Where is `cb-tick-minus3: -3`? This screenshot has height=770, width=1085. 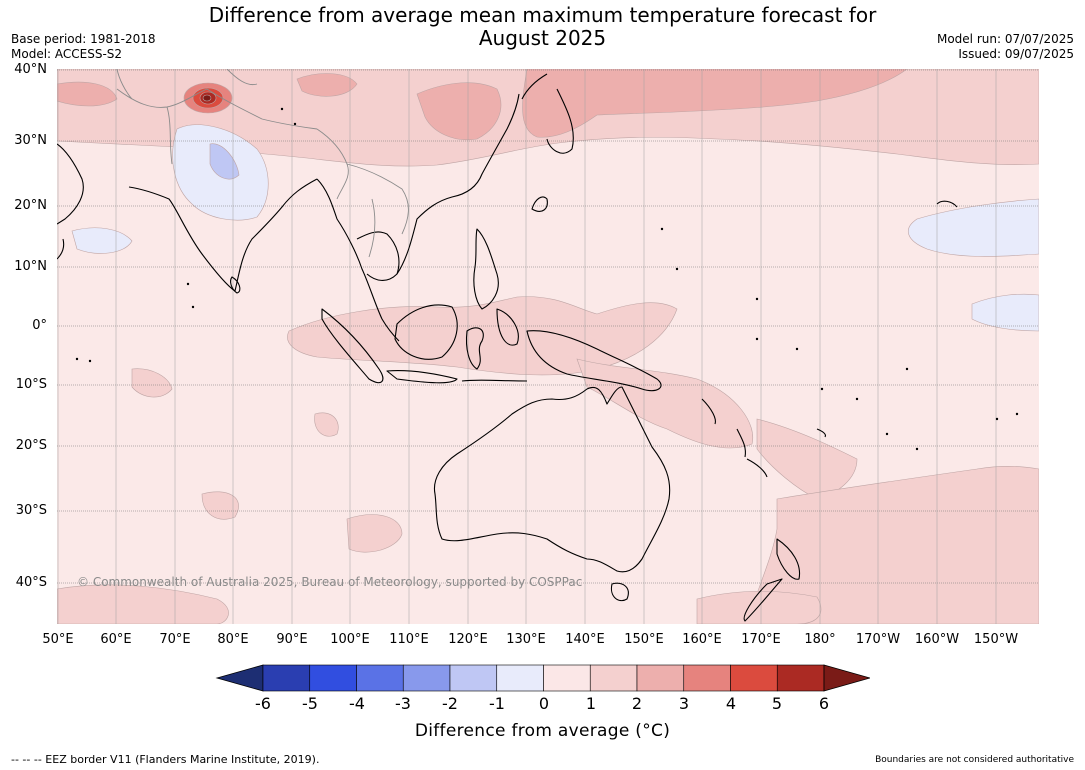
cb-tick-minus3: -3 is located at coordinates (403, 703).